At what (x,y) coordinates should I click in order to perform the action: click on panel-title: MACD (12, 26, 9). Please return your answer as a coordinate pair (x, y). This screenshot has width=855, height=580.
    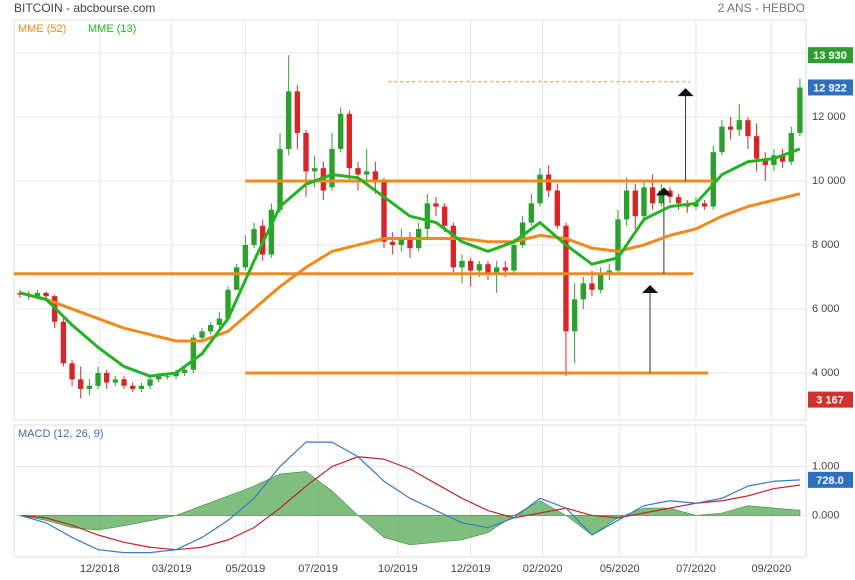
    Looking at the image, I should click on (61, 434).